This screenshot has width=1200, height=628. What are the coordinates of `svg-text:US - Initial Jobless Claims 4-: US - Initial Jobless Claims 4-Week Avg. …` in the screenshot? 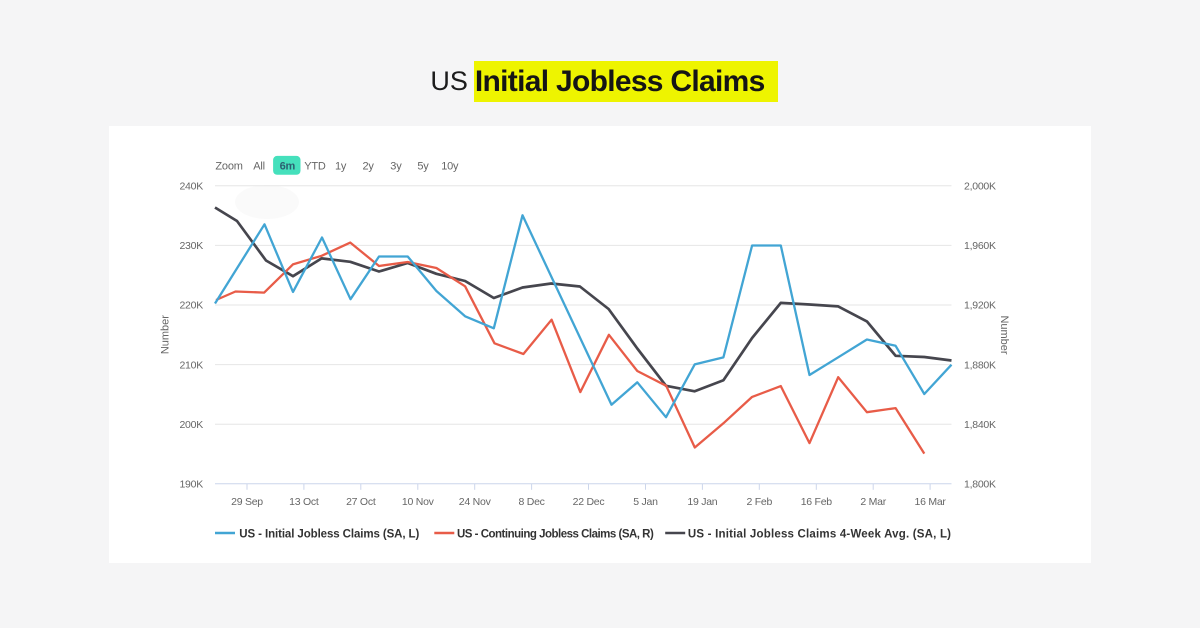 It's located at (819, 534).